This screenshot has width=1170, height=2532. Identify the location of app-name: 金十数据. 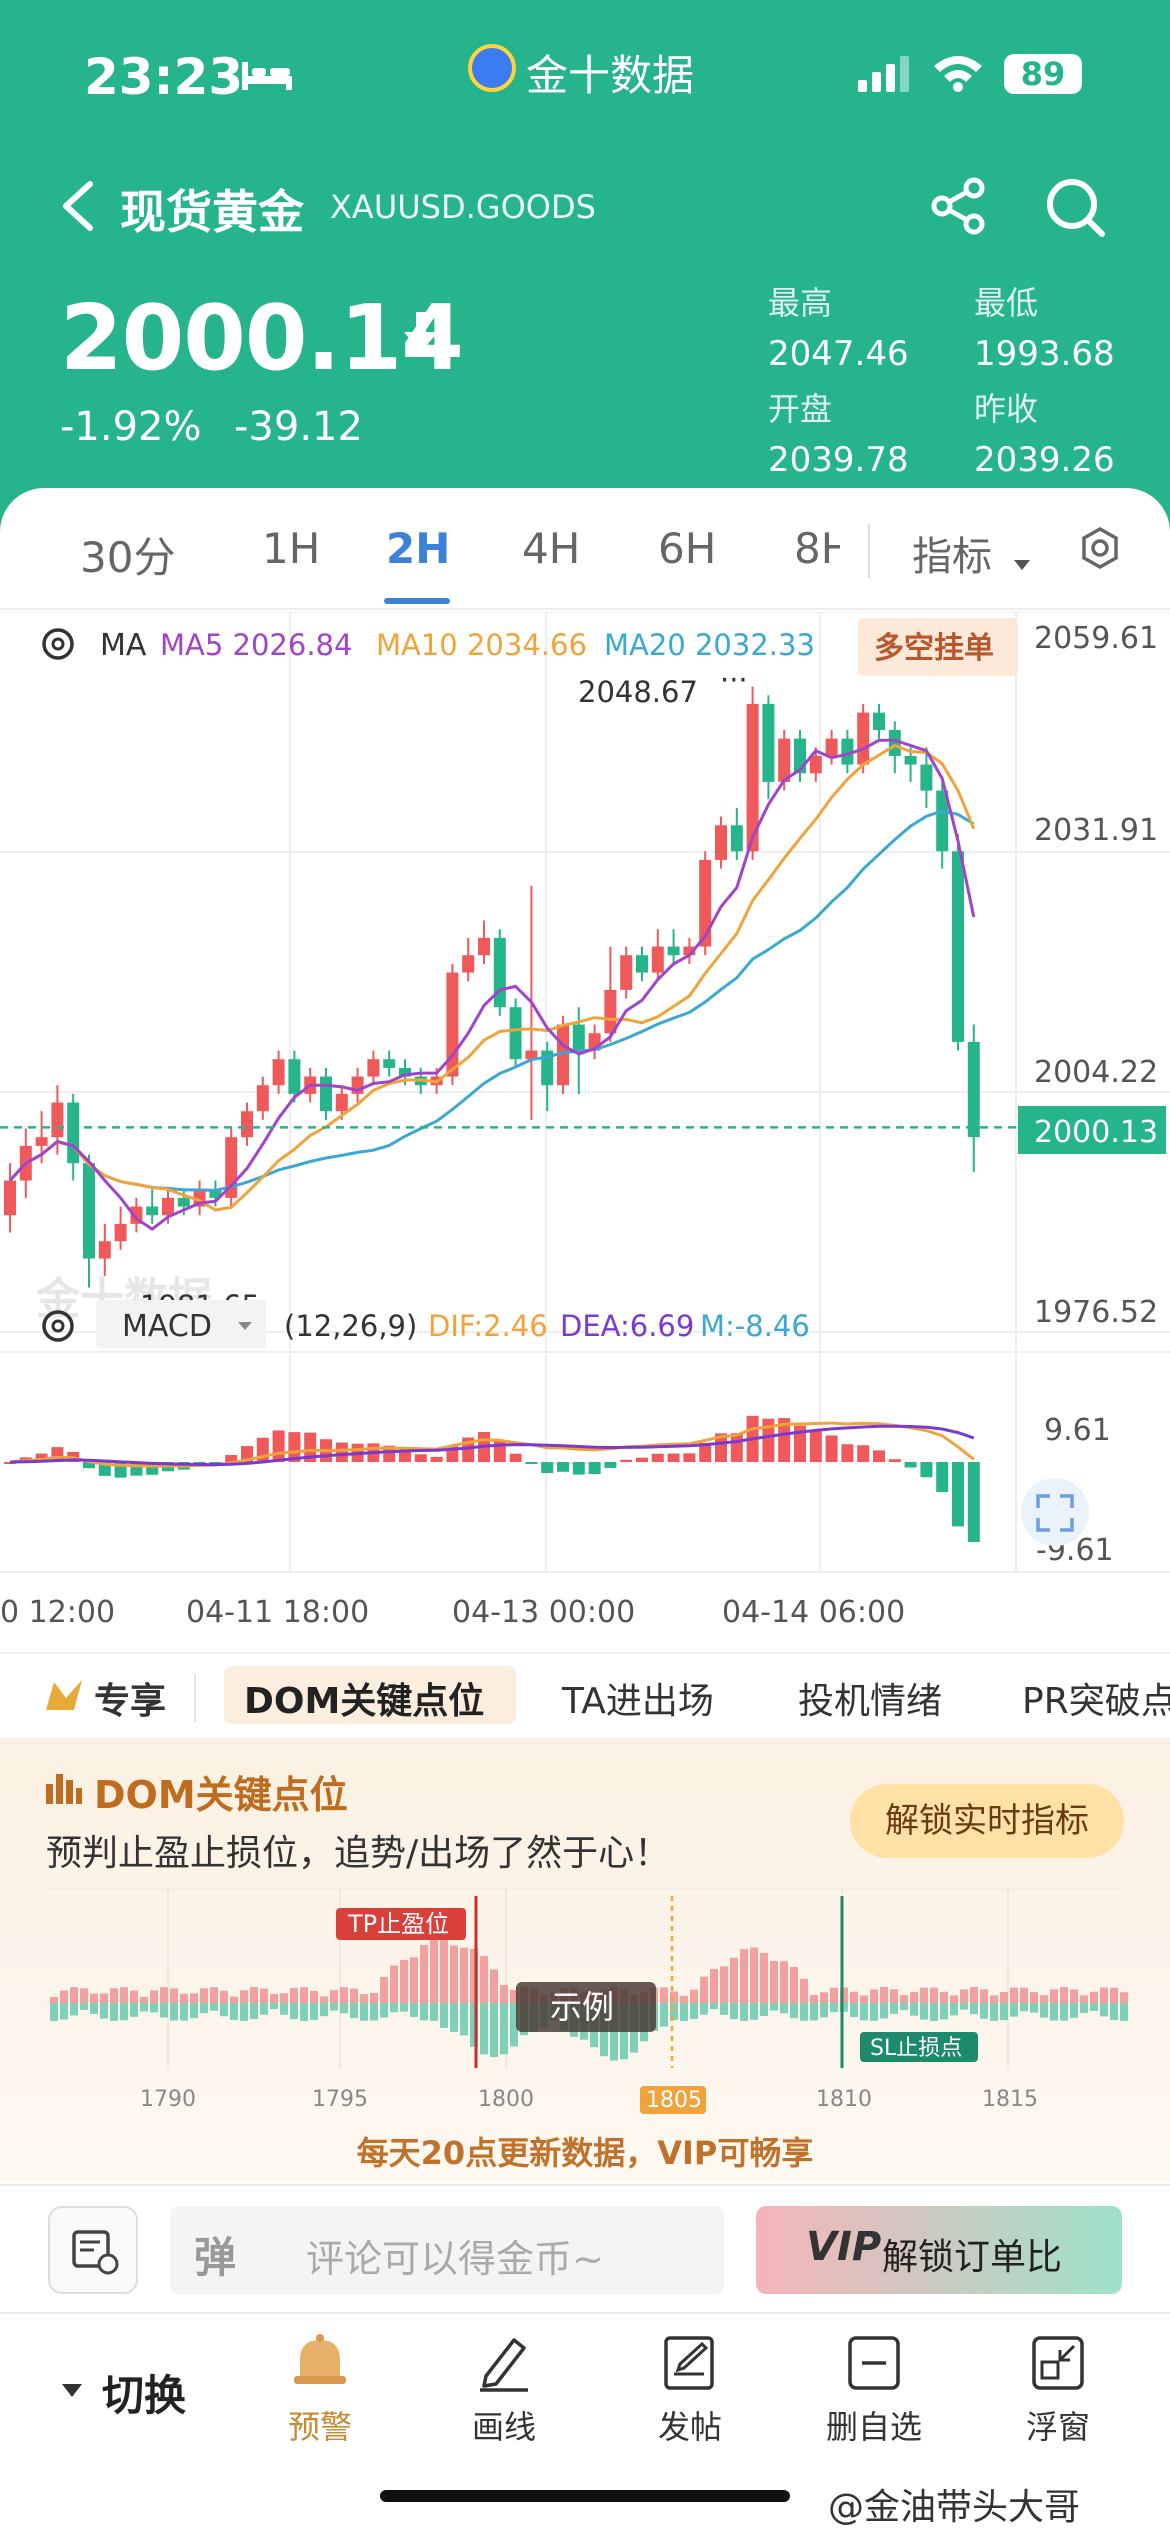
(610, 75).